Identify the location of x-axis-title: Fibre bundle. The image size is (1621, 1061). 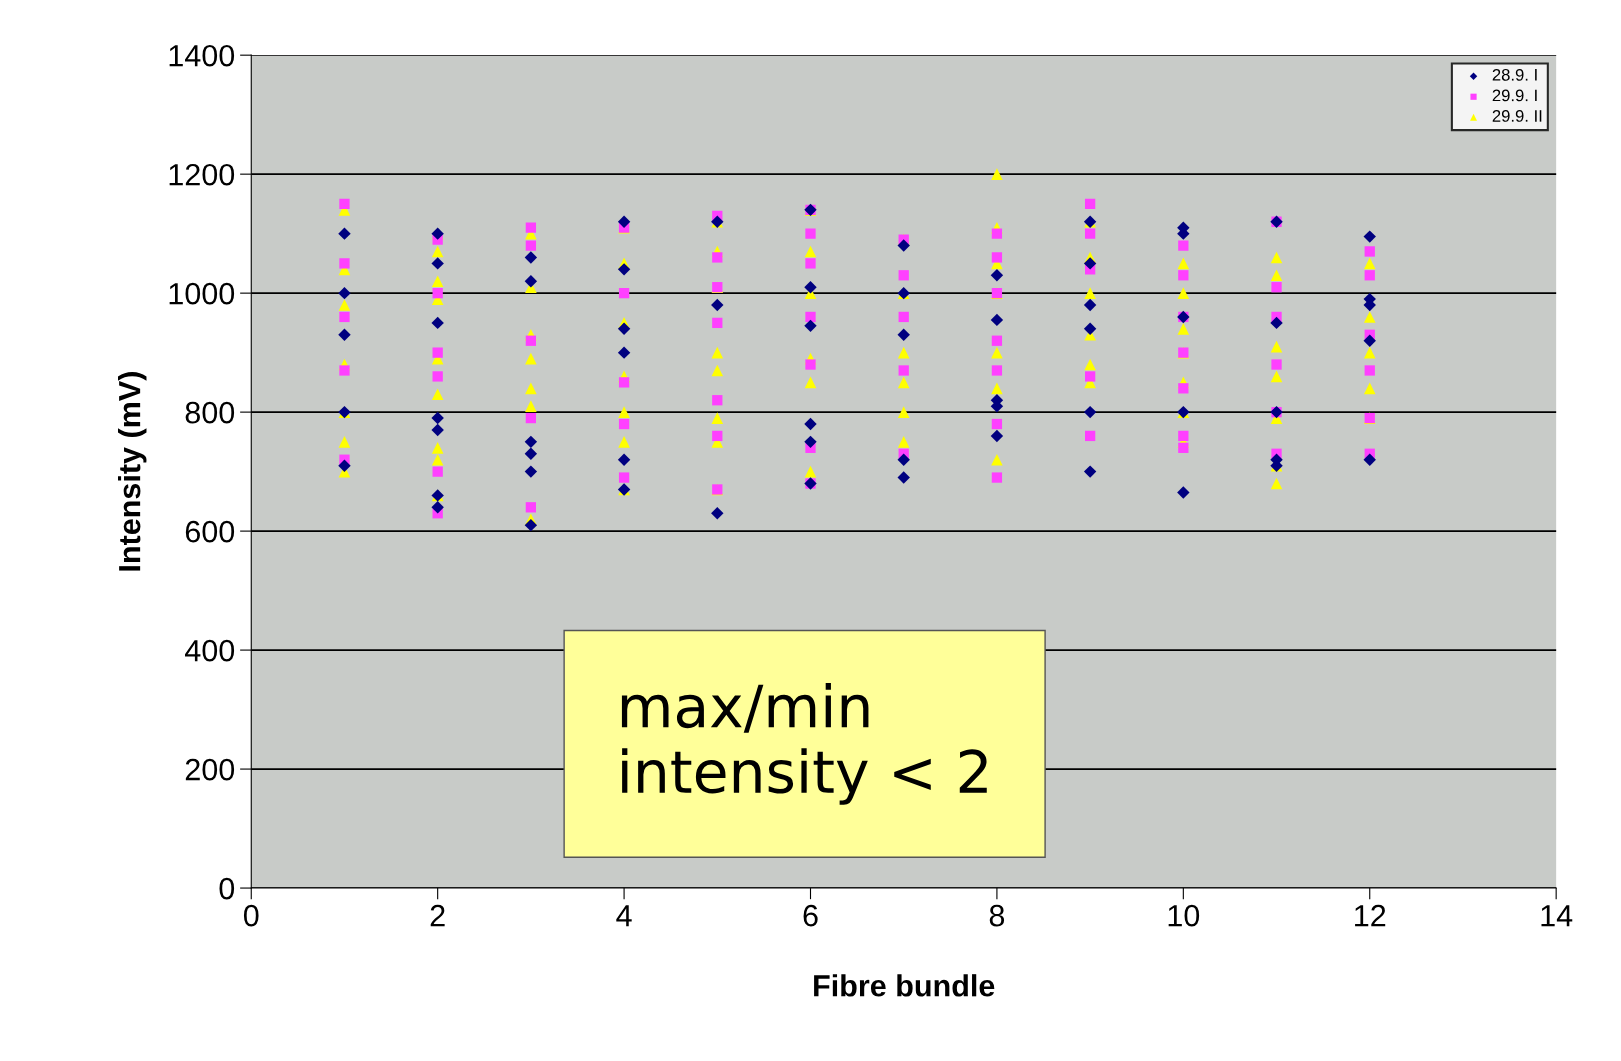
(904, 985).